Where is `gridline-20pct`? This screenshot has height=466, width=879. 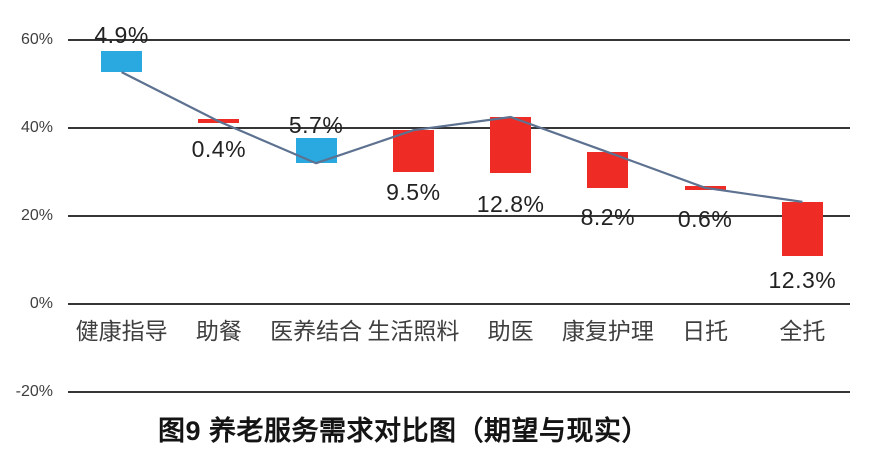 gridline-20pct is located at coordinates (459, 216).